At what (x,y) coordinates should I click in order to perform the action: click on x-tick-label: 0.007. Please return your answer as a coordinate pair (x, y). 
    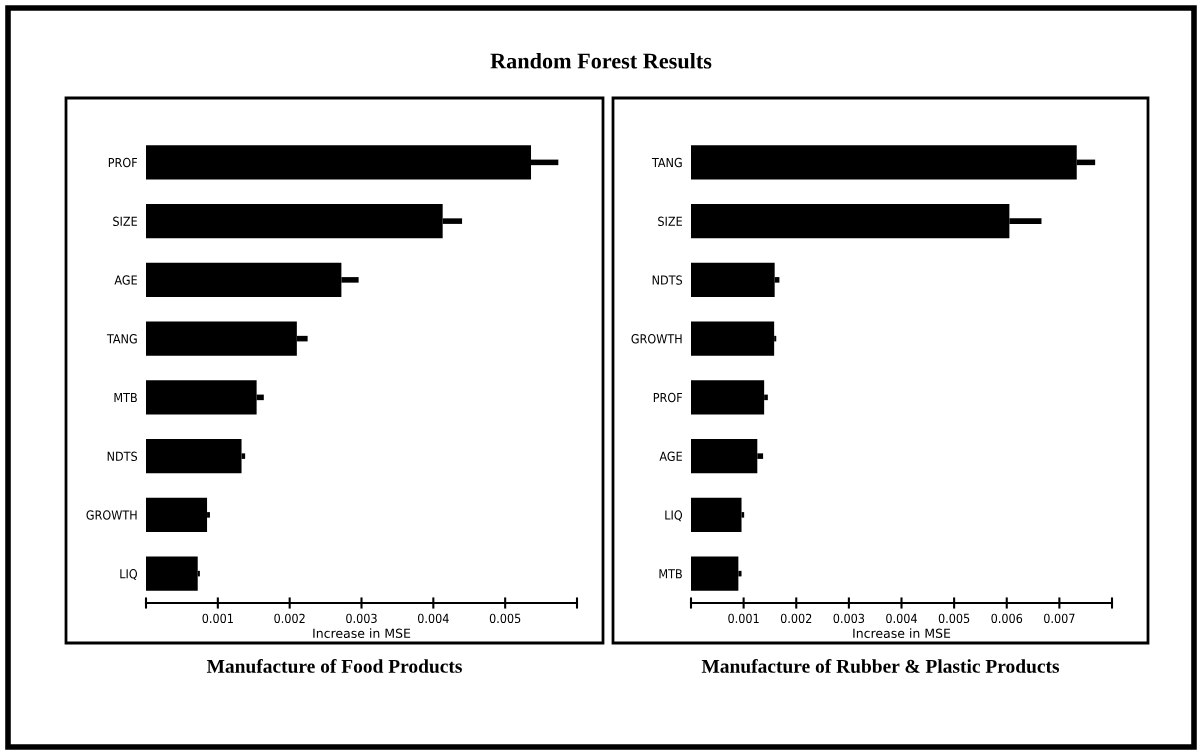
    Looking at the image, I should click on (1059, 618).